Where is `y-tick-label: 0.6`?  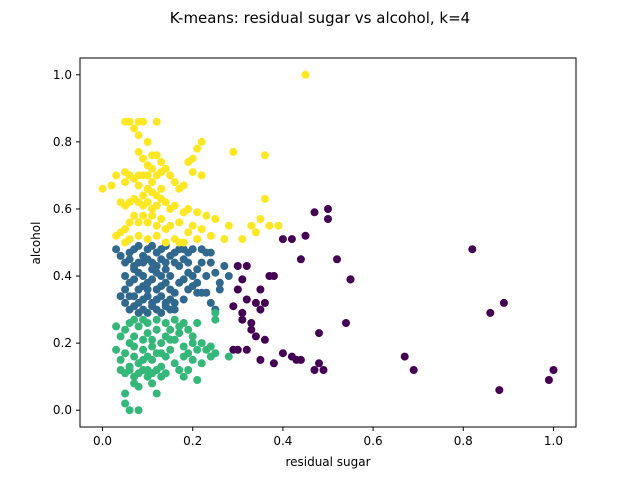 y-tick-label: 0.6 is located at coordinates (62, 209).